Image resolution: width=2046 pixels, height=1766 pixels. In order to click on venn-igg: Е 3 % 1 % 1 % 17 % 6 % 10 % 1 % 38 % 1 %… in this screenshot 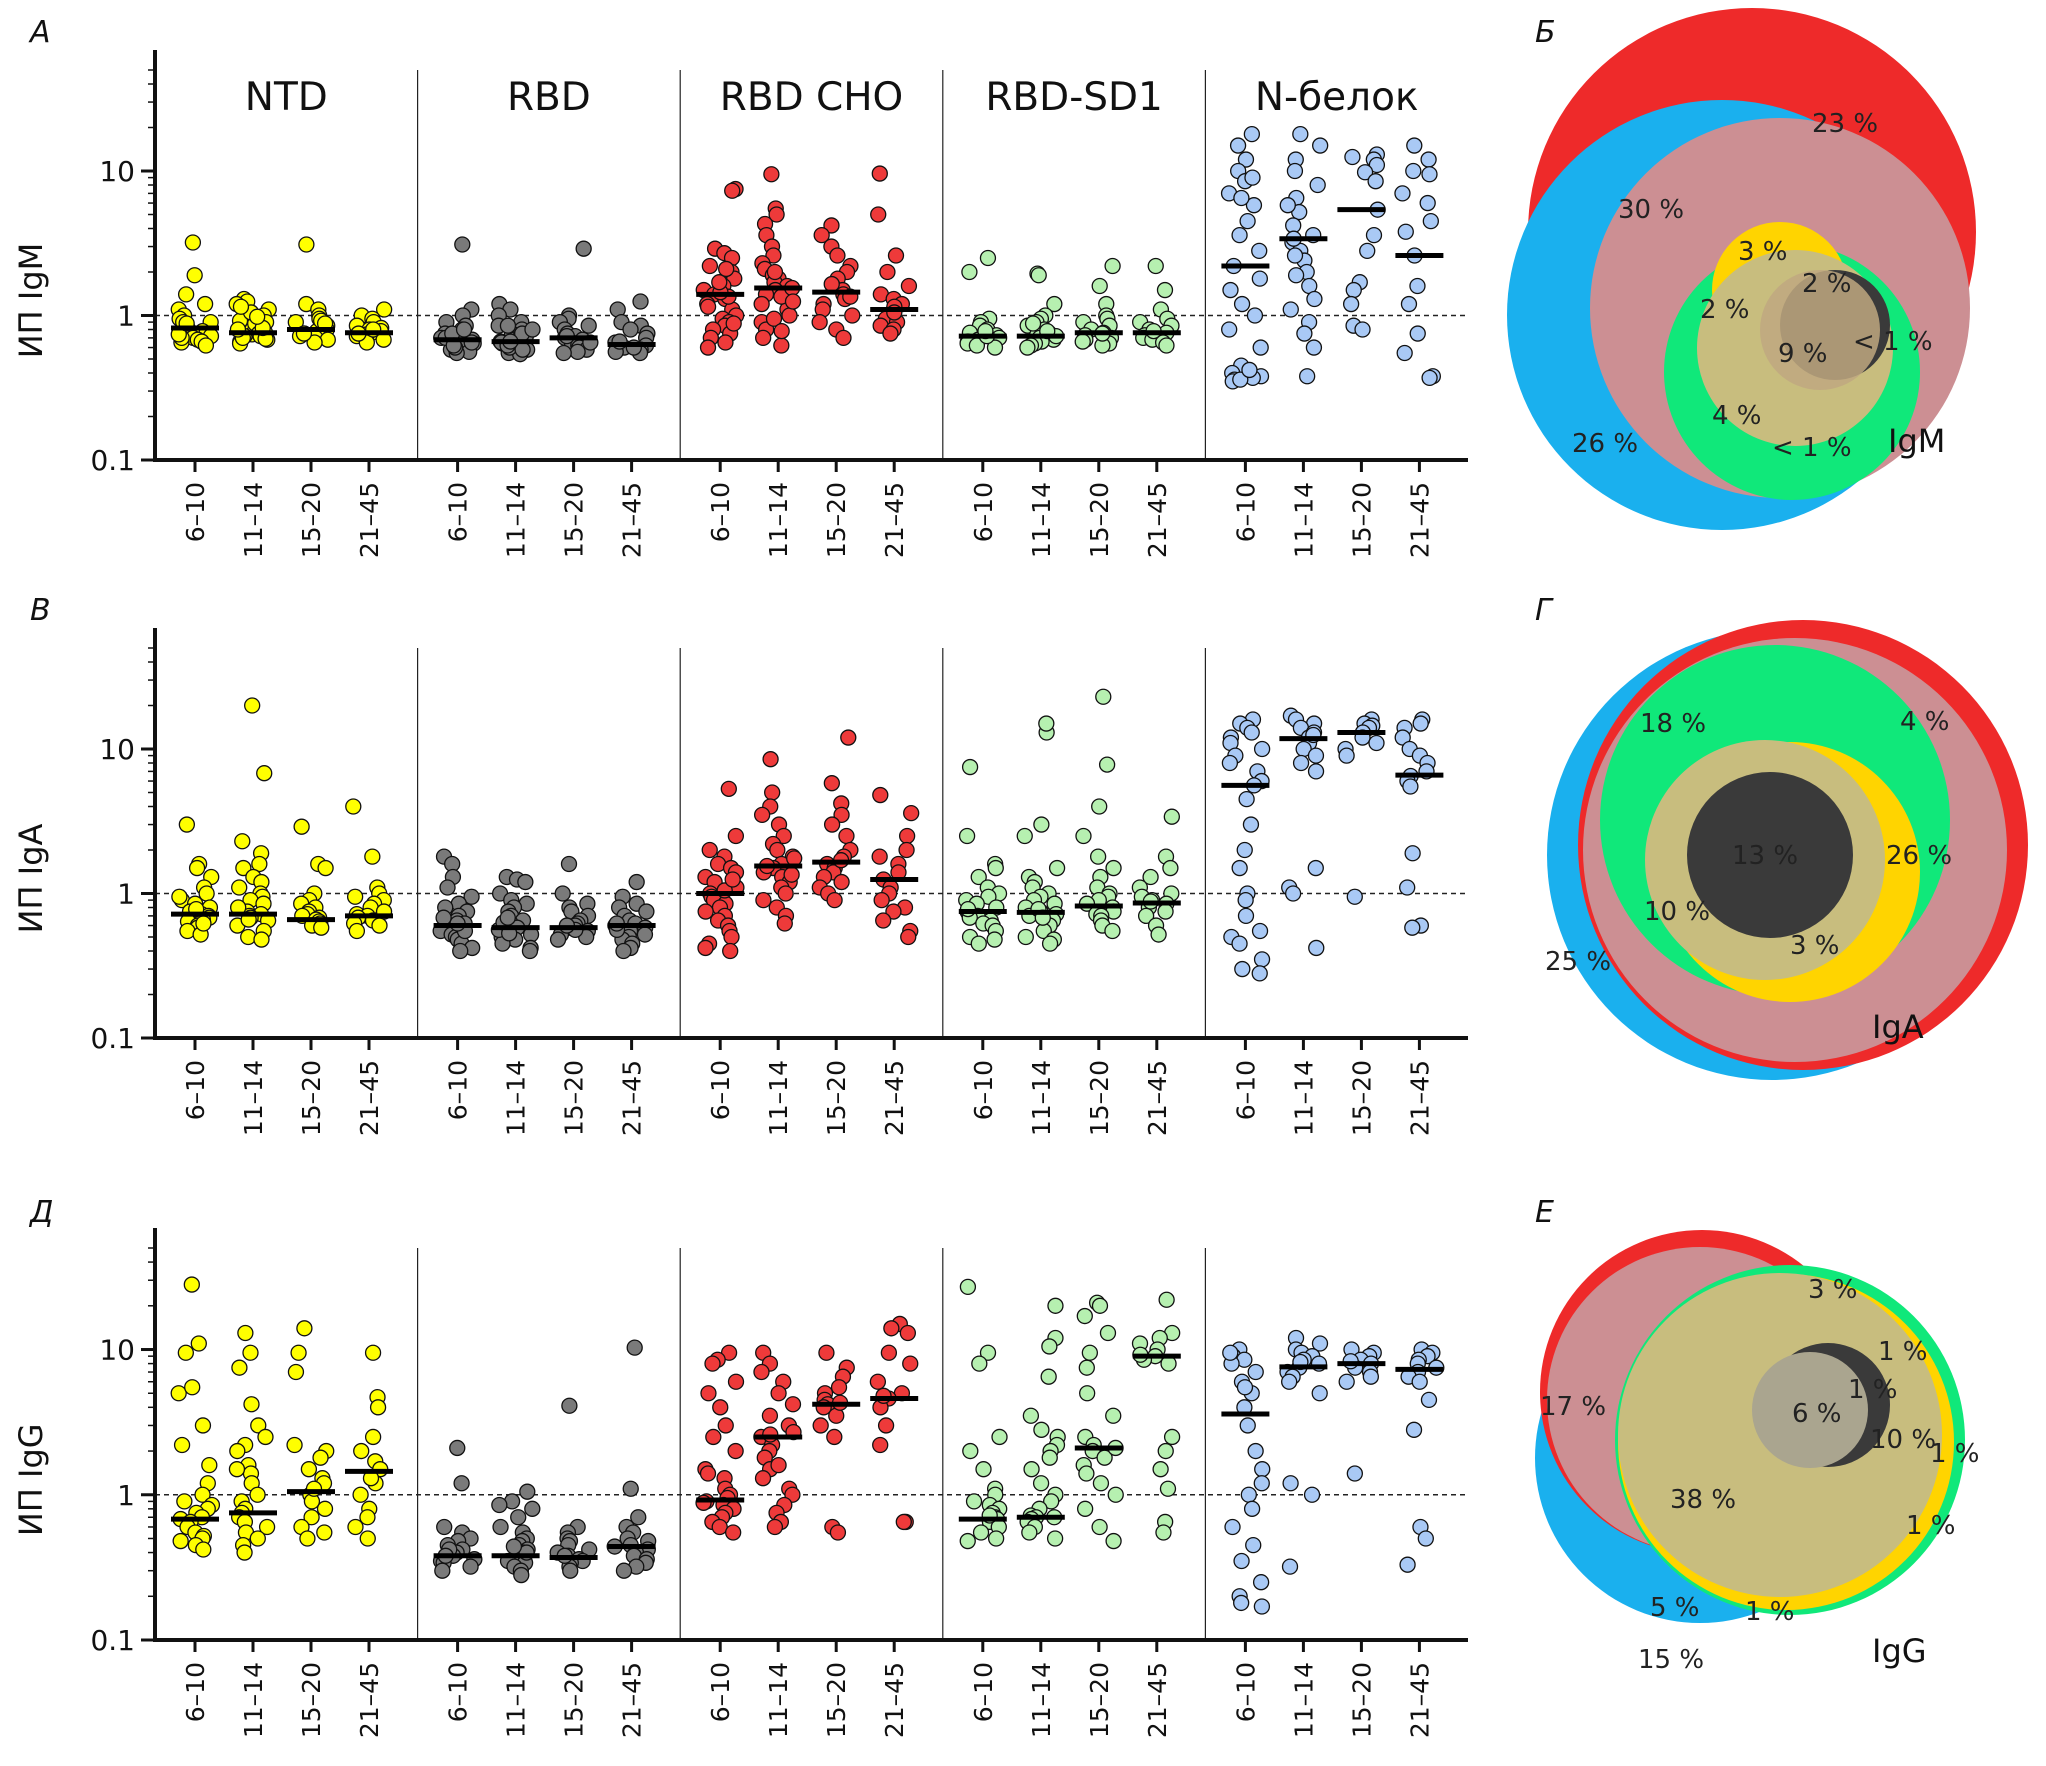, I will do `click(1757, 1435)`.